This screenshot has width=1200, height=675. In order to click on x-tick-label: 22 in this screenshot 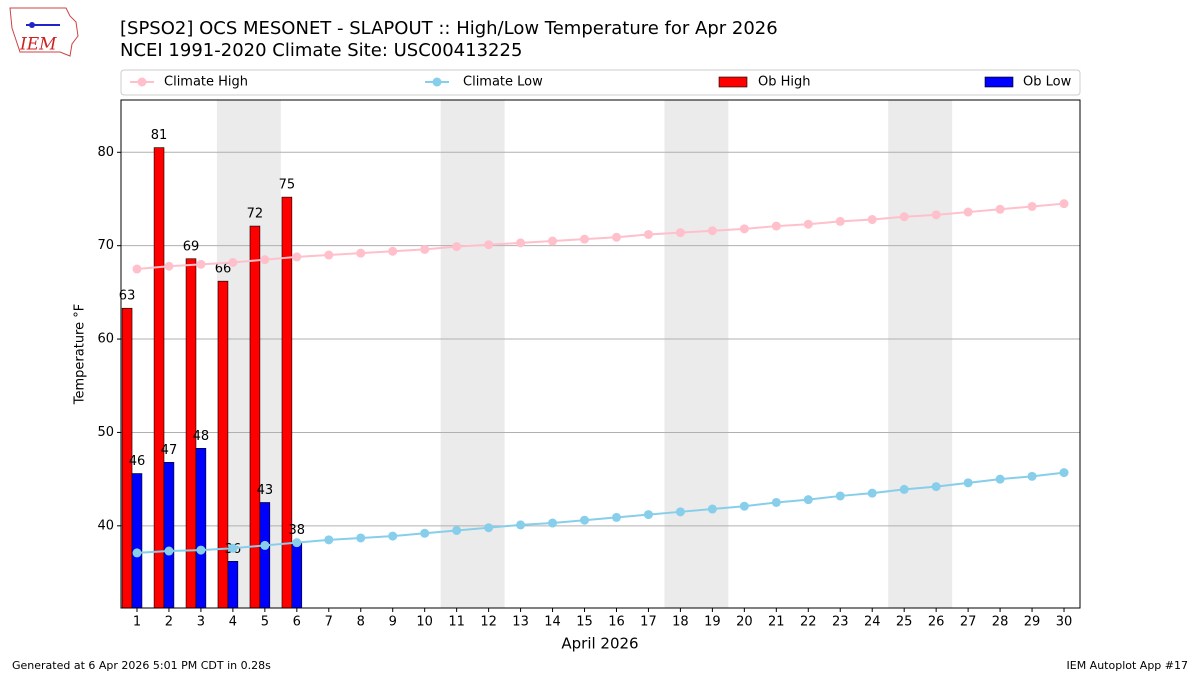, I will do `click(808, 622)`.